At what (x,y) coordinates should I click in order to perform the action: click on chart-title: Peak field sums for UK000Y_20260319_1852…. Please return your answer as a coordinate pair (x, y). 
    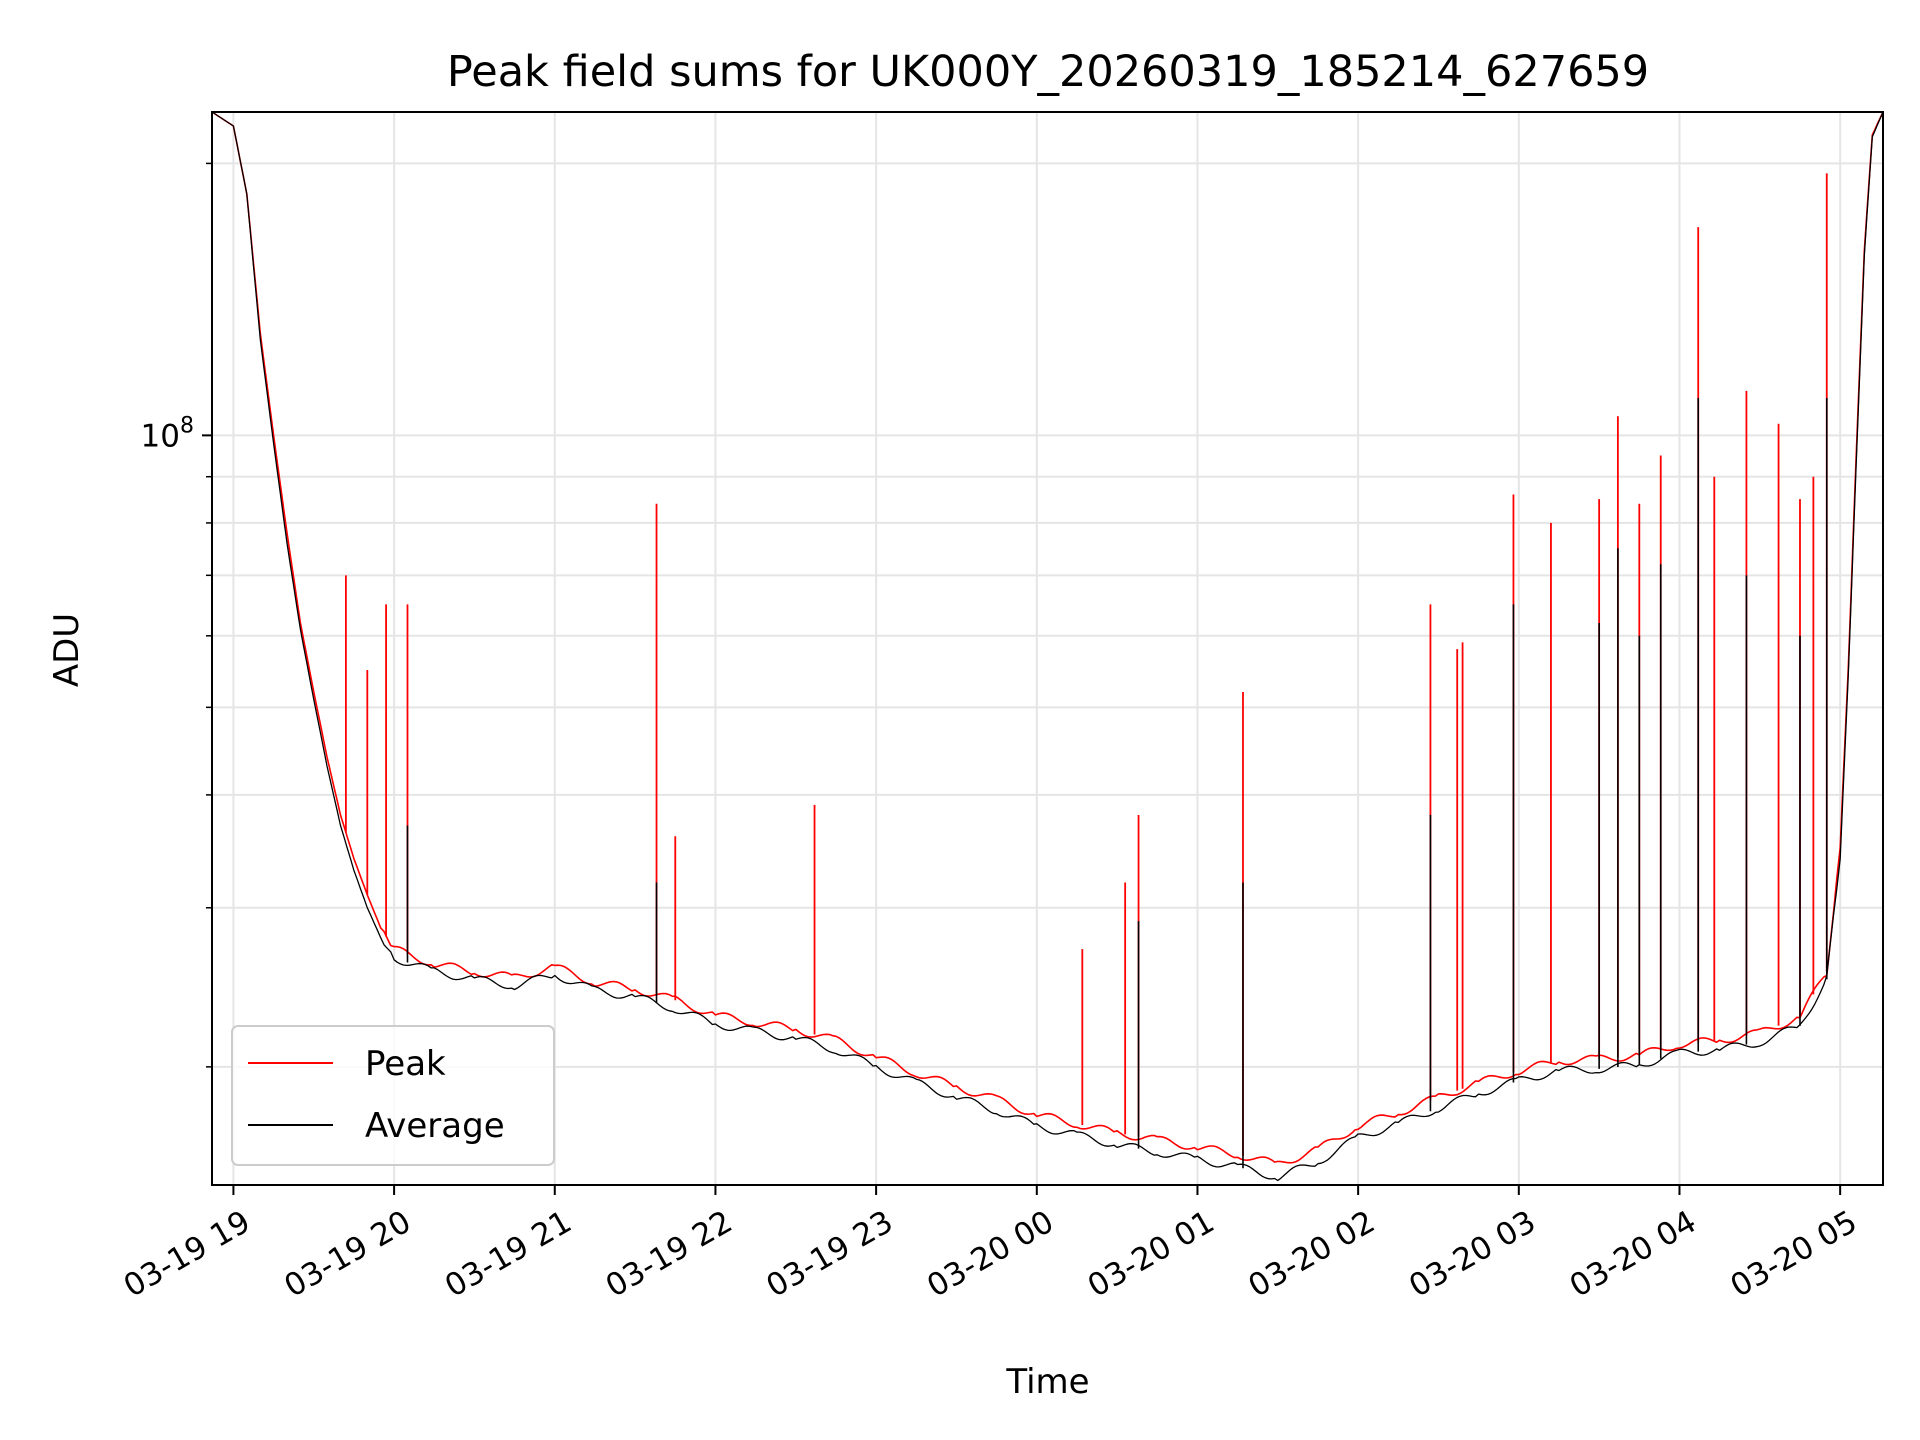
    Looking at the image, I should click on (1048, 72).